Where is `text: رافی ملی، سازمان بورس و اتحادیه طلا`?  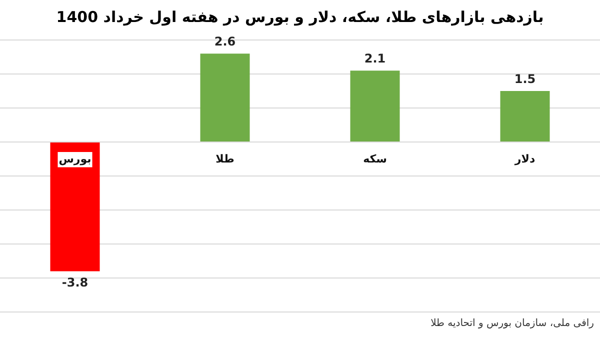 text: رافی ملی، سازمان بورس و اتحادیه طلا is located at coordinates (512, 323).